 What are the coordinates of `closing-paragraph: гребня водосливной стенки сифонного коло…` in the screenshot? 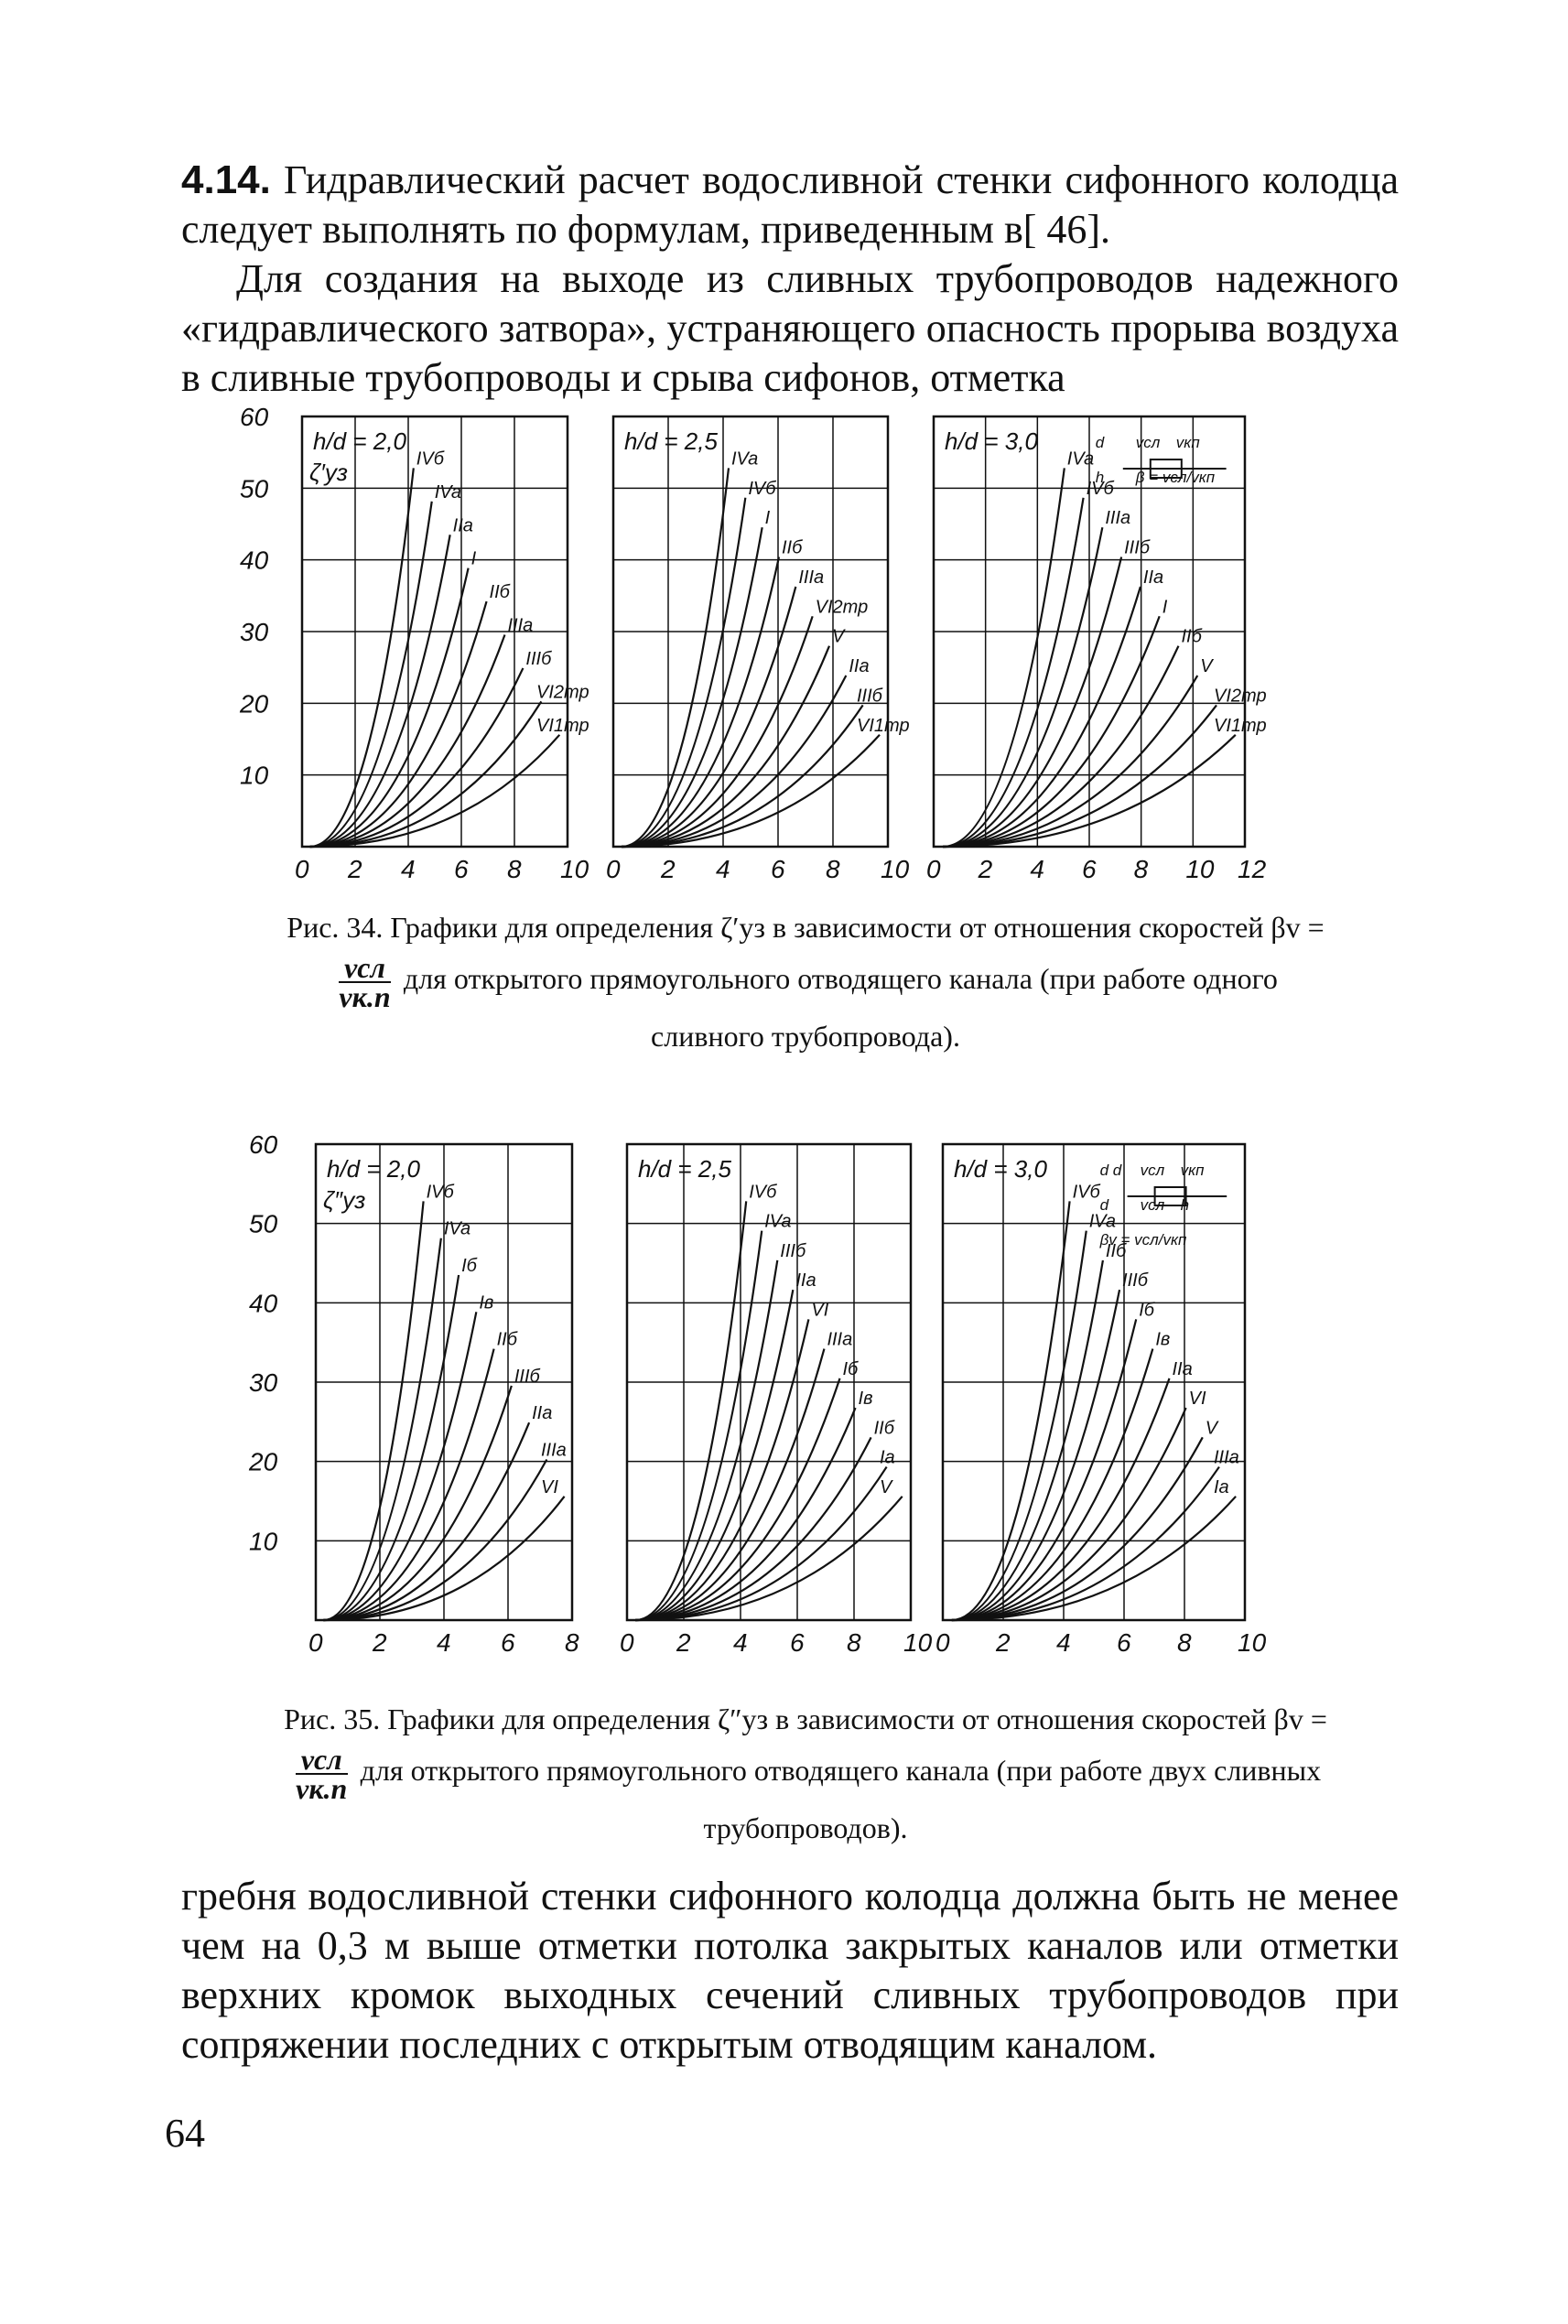 It's located at (790, 1970).